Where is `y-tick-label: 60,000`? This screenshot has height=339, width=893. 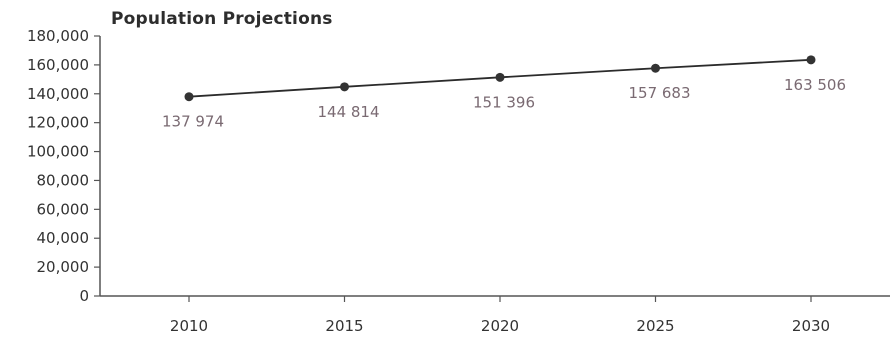 y-tick-label: 60,000 is located at coordinates (63, 209).